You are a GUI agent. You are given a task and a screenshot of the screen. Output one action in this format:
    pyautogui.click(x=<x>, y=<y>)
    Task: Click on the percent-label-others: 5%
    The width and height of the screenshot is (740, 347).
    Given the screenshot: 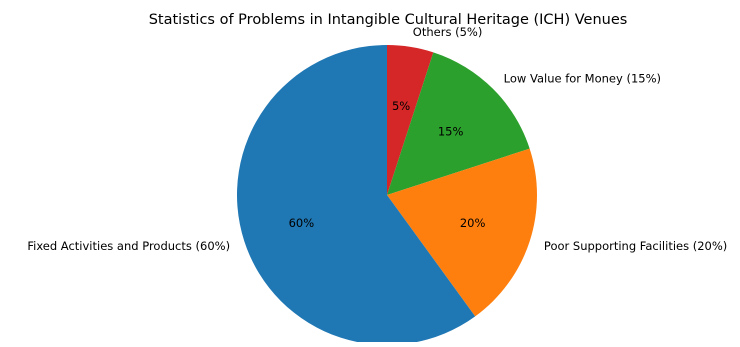 What is the action you would take?
    pyautogui.click(x=401, y=106)
    